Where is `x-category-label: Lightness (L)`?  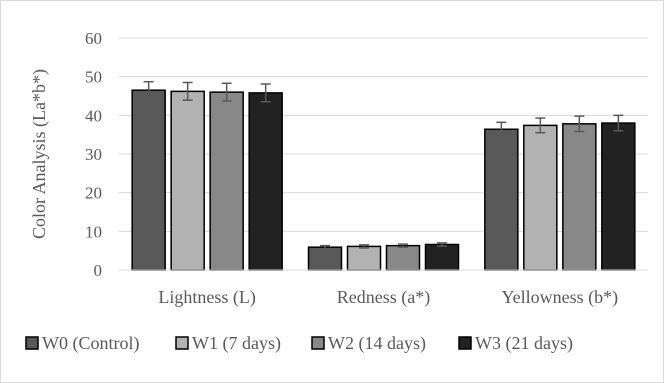 x-category-label: Lightness (L) is located at coordinates (206, 297).